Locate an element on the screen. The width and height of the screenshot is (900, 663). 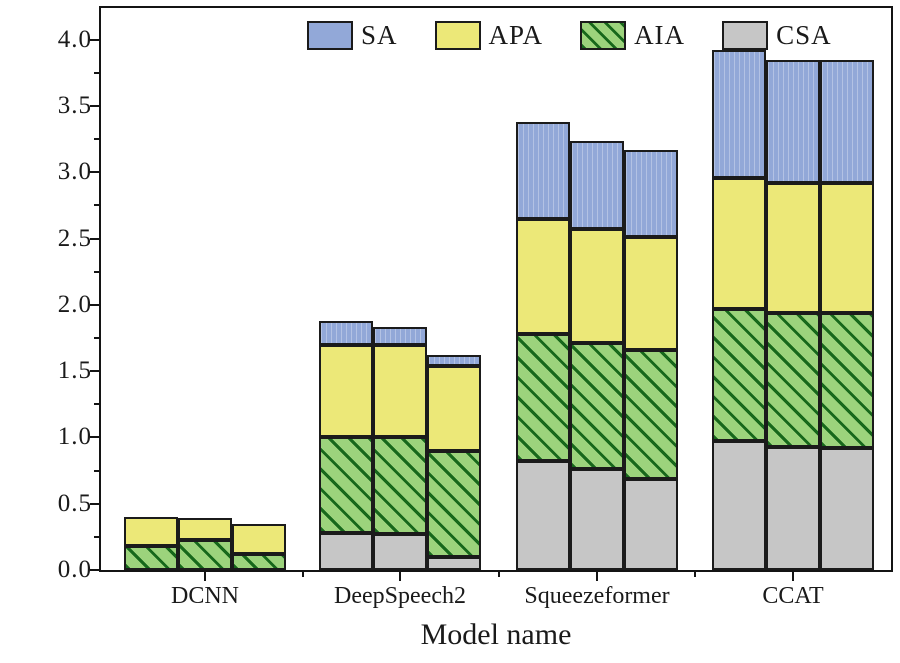
legend-label-sa: SA is located at coordinates (379, 35).